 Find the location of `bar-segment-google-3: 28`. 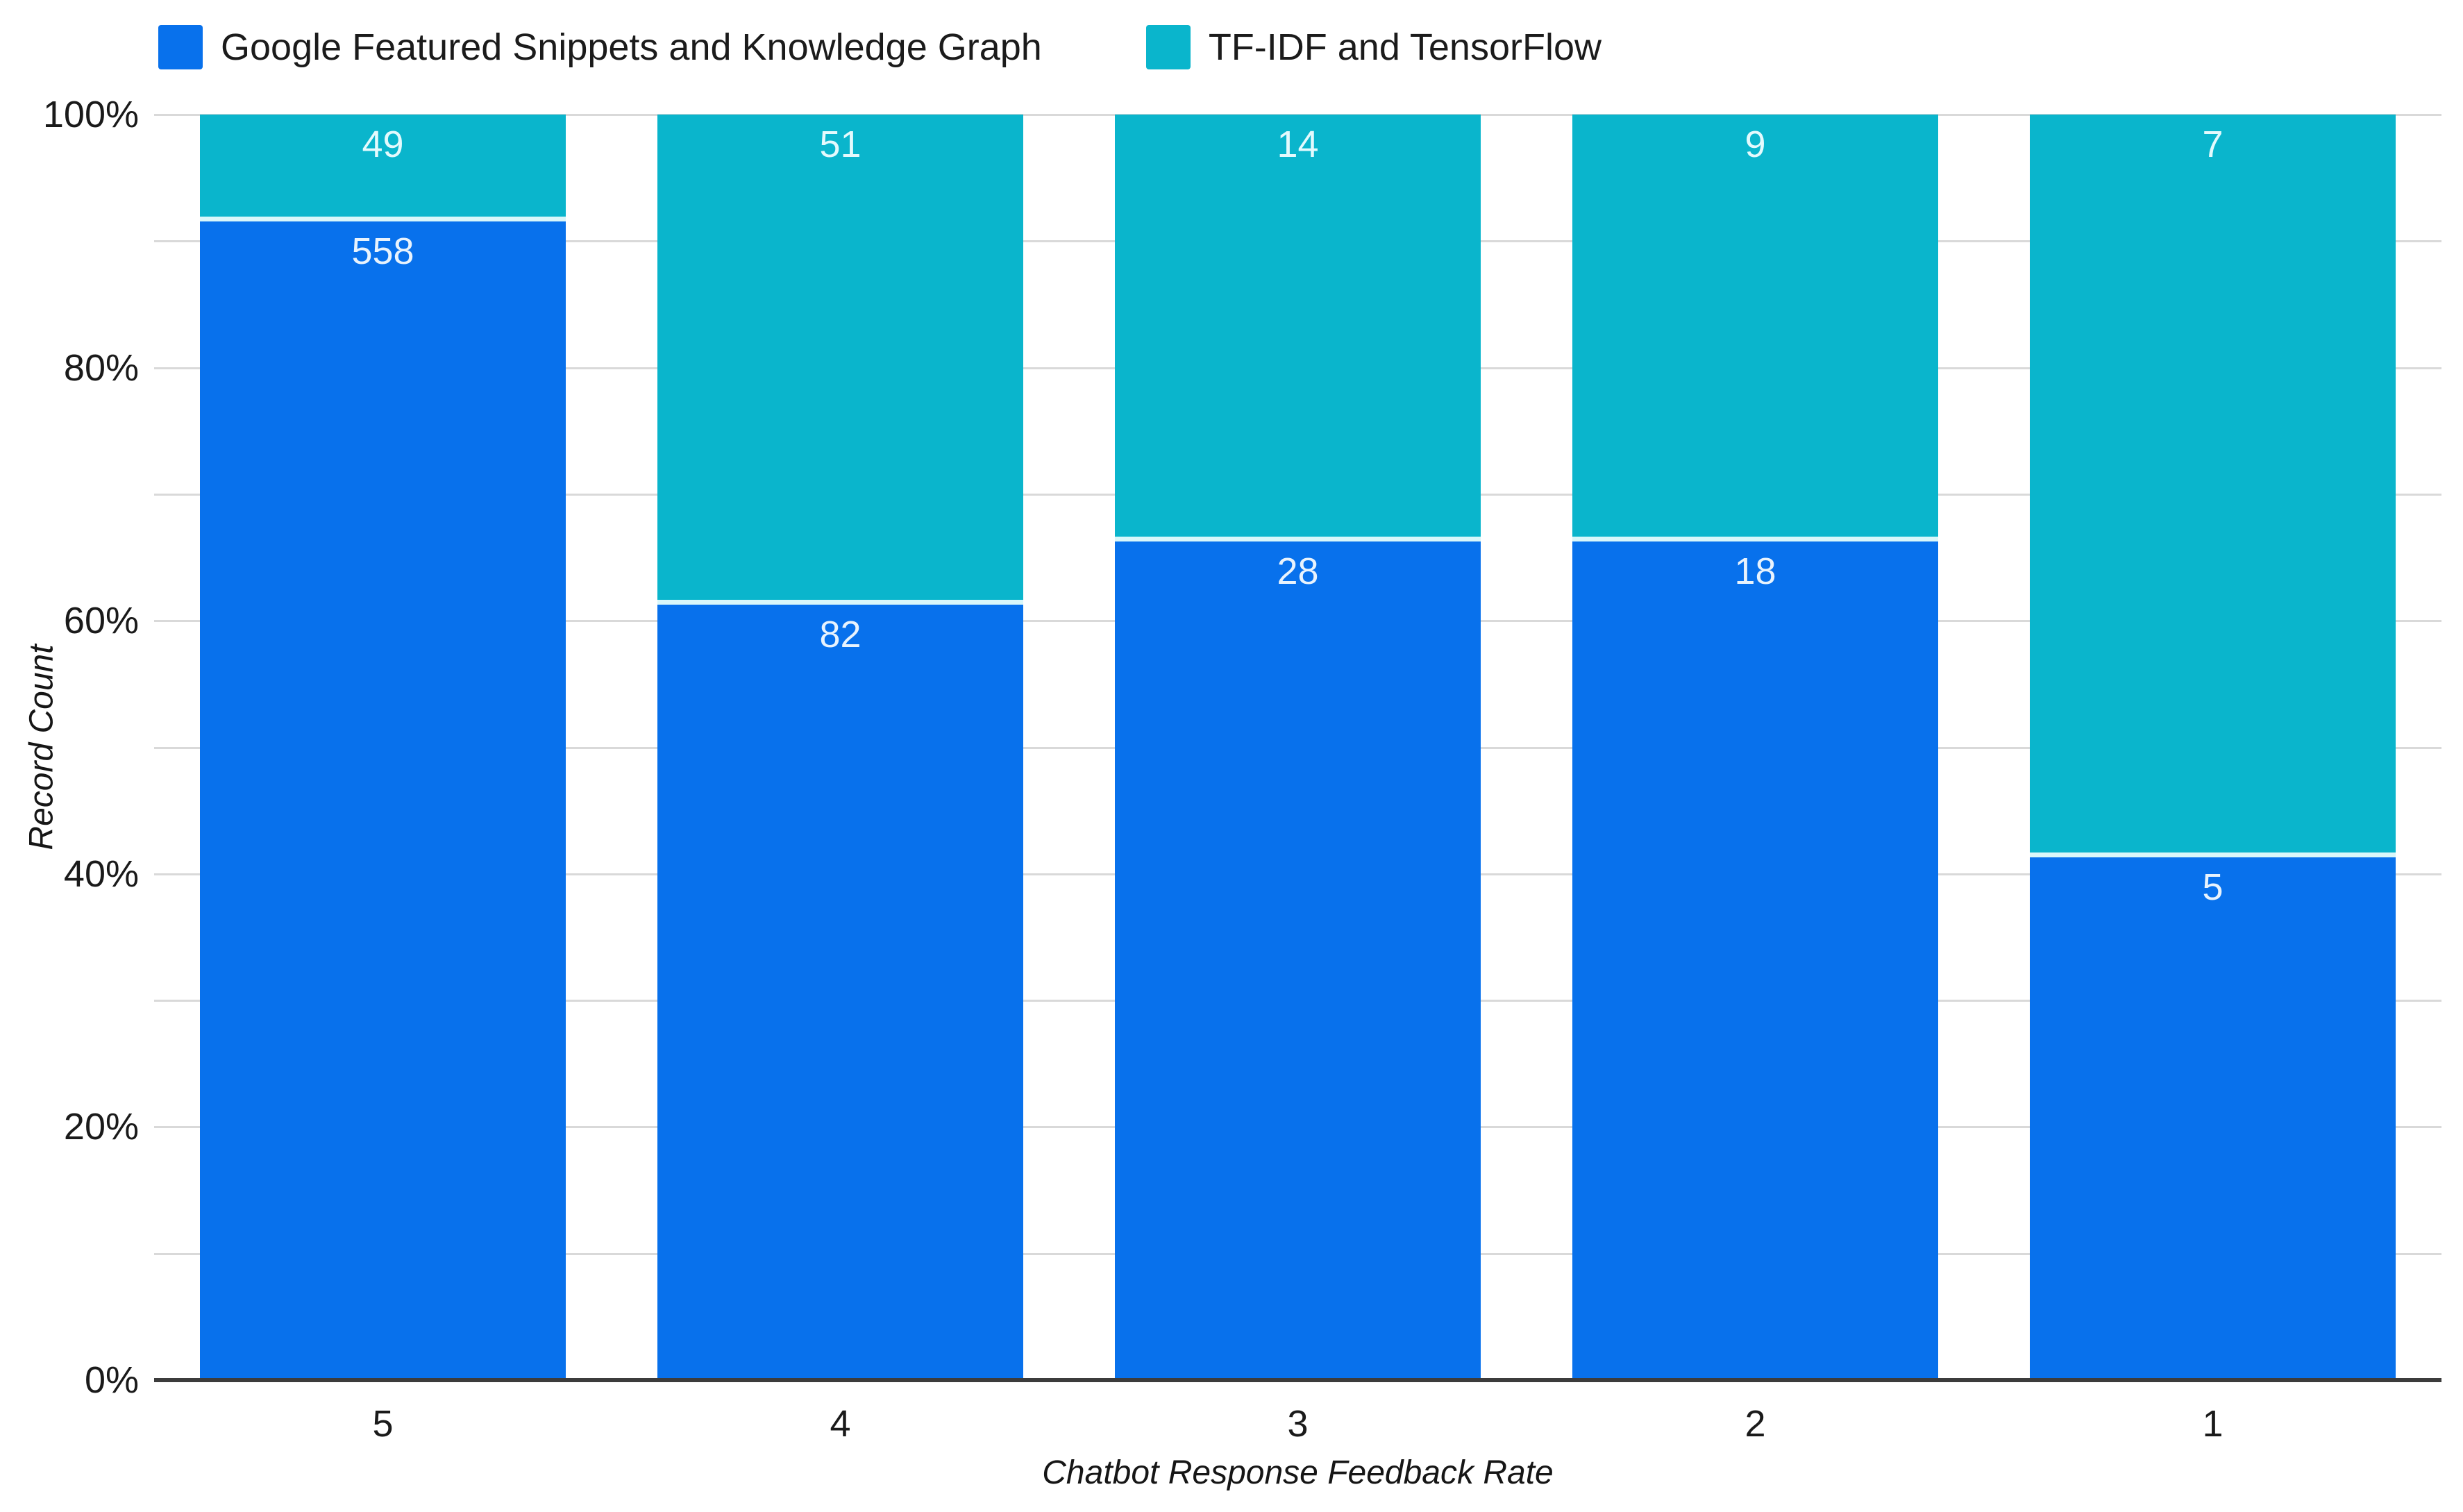

bar-segment-google-3: 28 is located at coordinates (1298, 958).